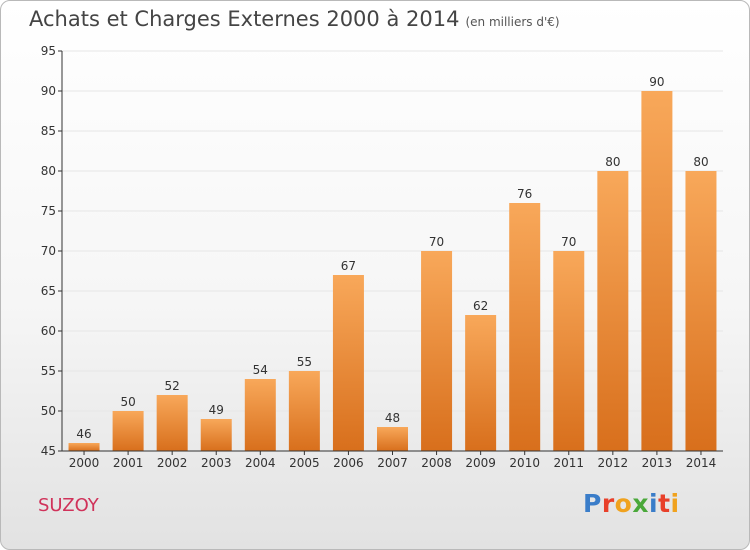 This screenshot has width=750, height=550. Describe the element at coordinates (701, 463) in the screenshot. I see `x-tick-label-2014: 2014` at that location.